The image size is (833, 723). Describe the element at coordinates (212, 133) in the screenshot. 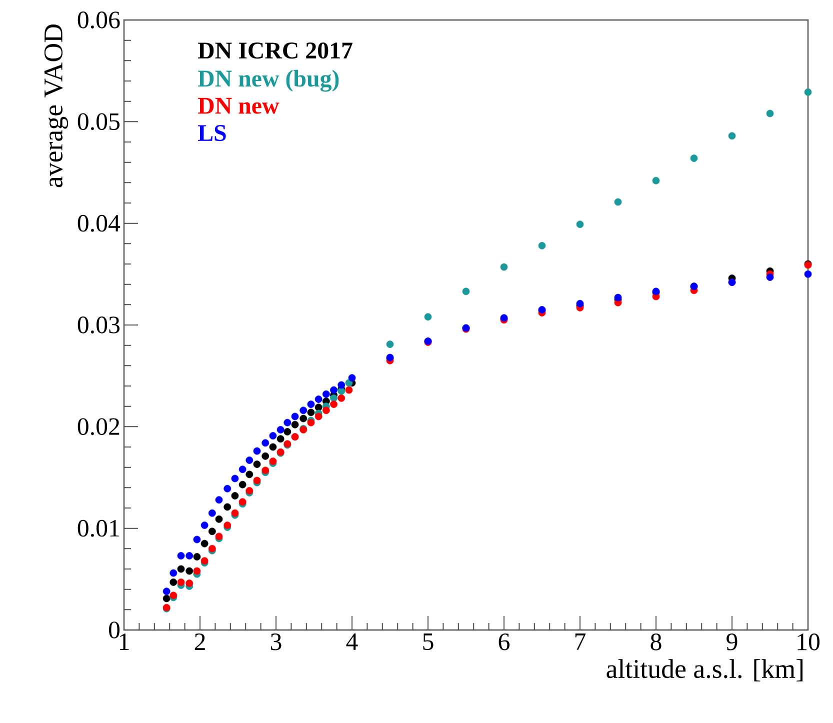

I see `text: LS` at that location.